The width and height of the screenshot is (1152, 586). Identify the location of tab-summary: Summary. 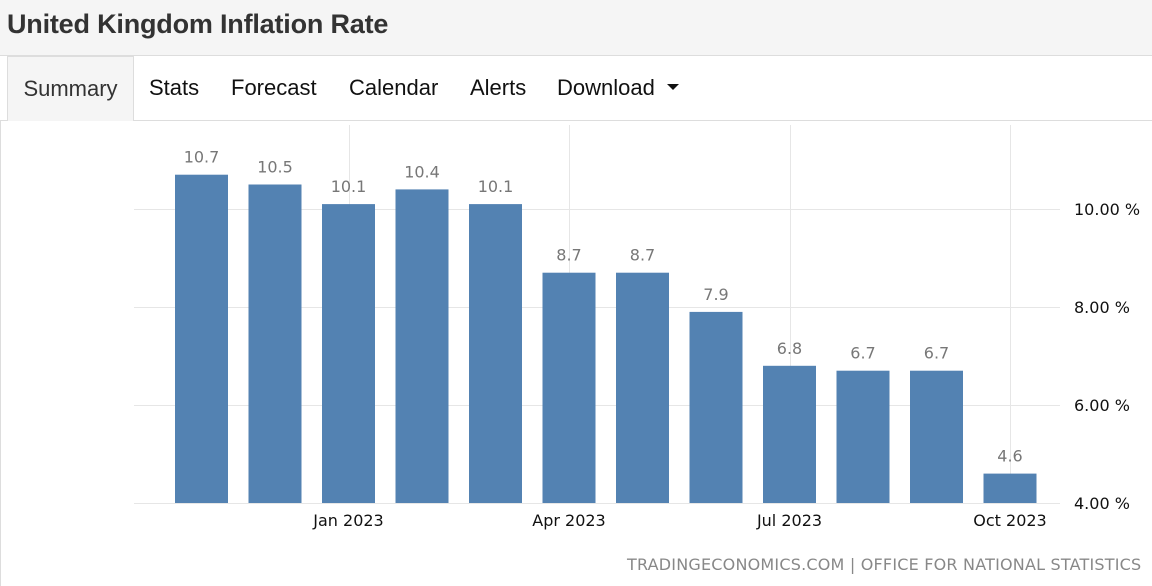
(70, 88).